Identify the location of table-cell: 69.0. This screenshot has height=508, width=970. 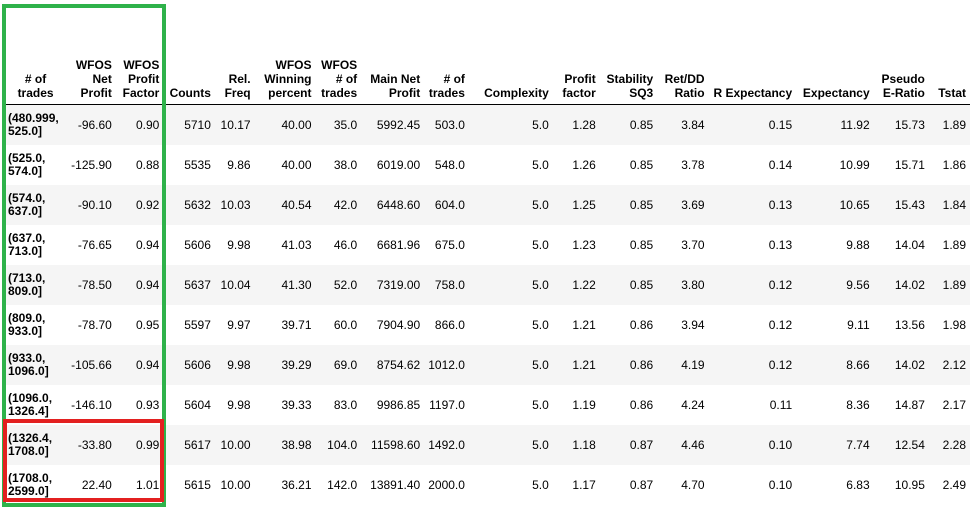
(345, 364).